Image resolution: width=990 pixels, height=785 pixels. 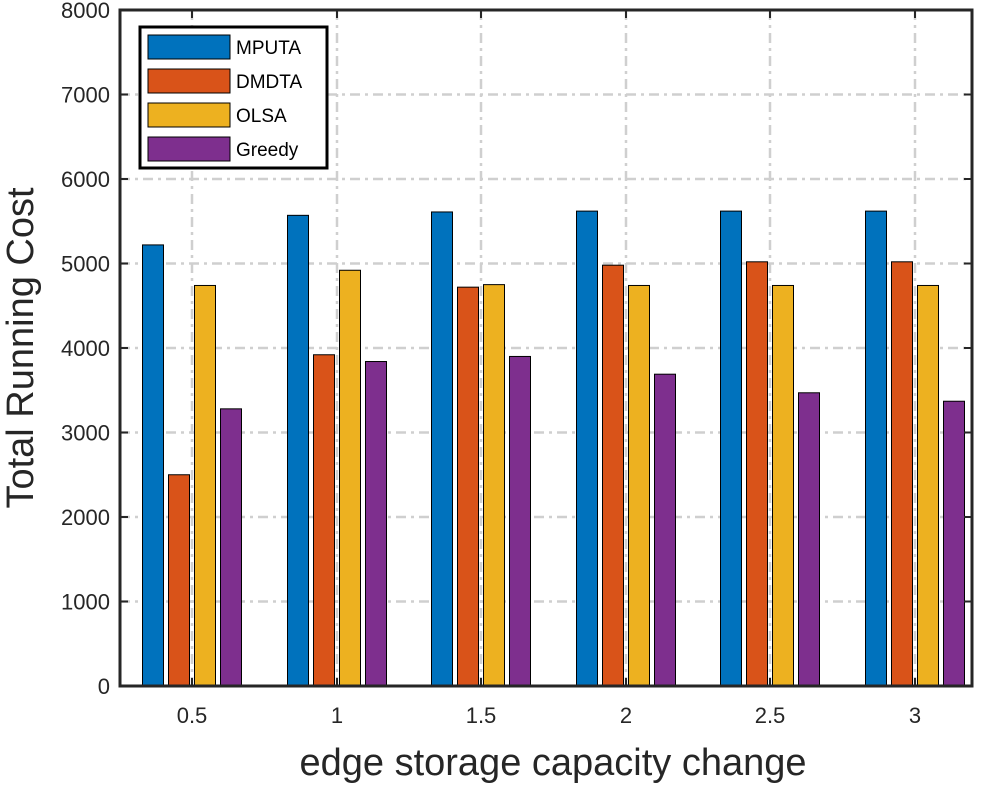 What do you see at coordinates (85, 179) in the screenshot?
I see `y-tick-label: 6000` at bounding box center [85, 179].